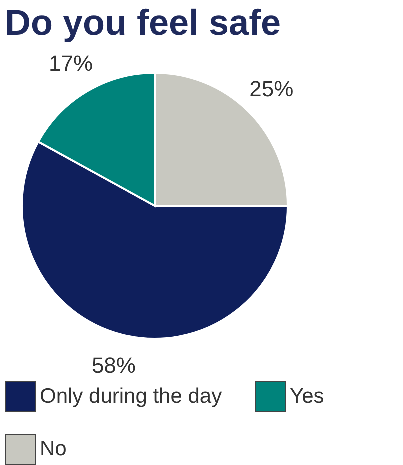  Describe the element at coordinates (131, 396) in the screenshot. I see `legend-label: Only during the day` at that location.